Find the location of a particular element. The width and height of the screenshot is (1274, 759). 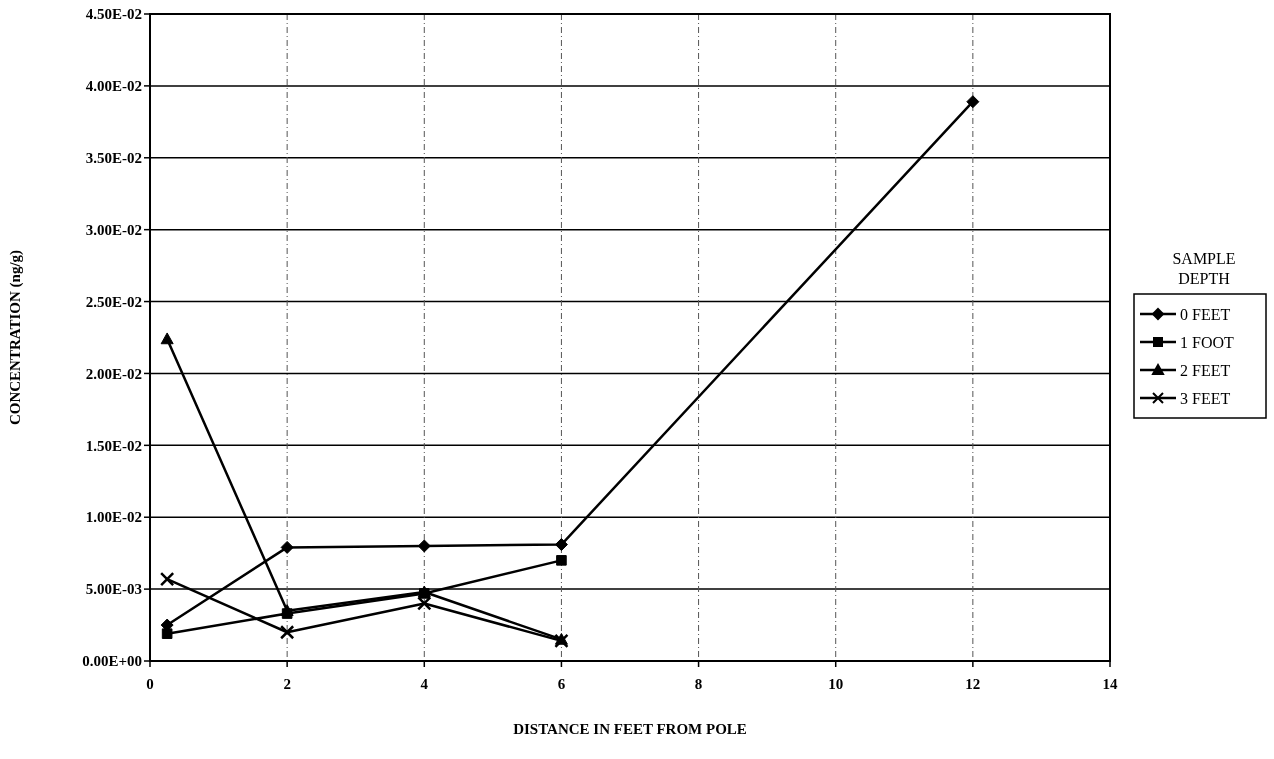

legend-label: 3 FEET is located at coordinates (1205, 398).